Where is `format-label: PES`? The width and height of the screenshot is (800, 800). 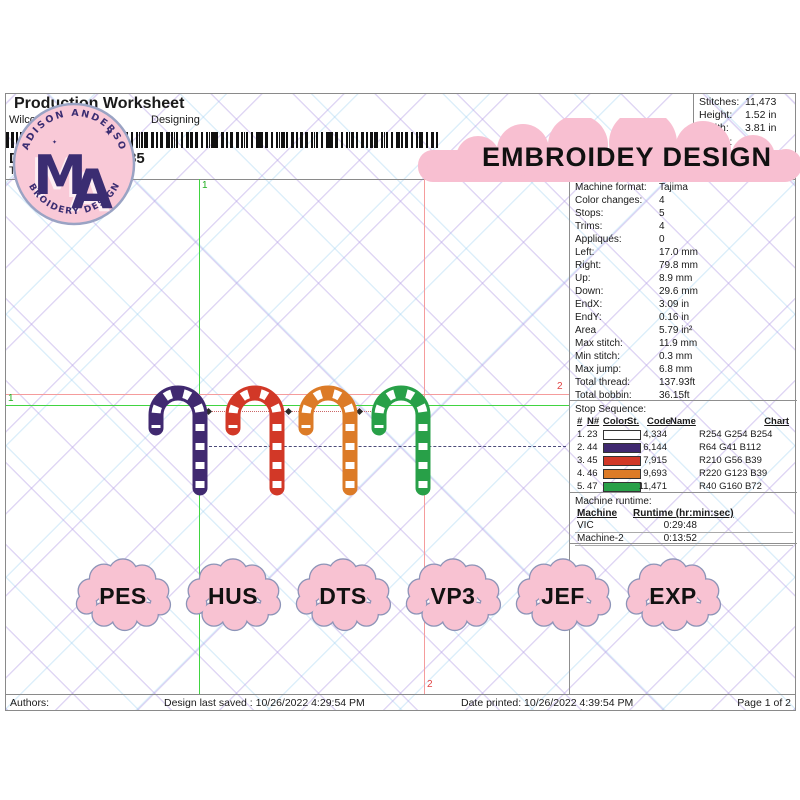
format-label: PES is located at coordinates (123, 595).